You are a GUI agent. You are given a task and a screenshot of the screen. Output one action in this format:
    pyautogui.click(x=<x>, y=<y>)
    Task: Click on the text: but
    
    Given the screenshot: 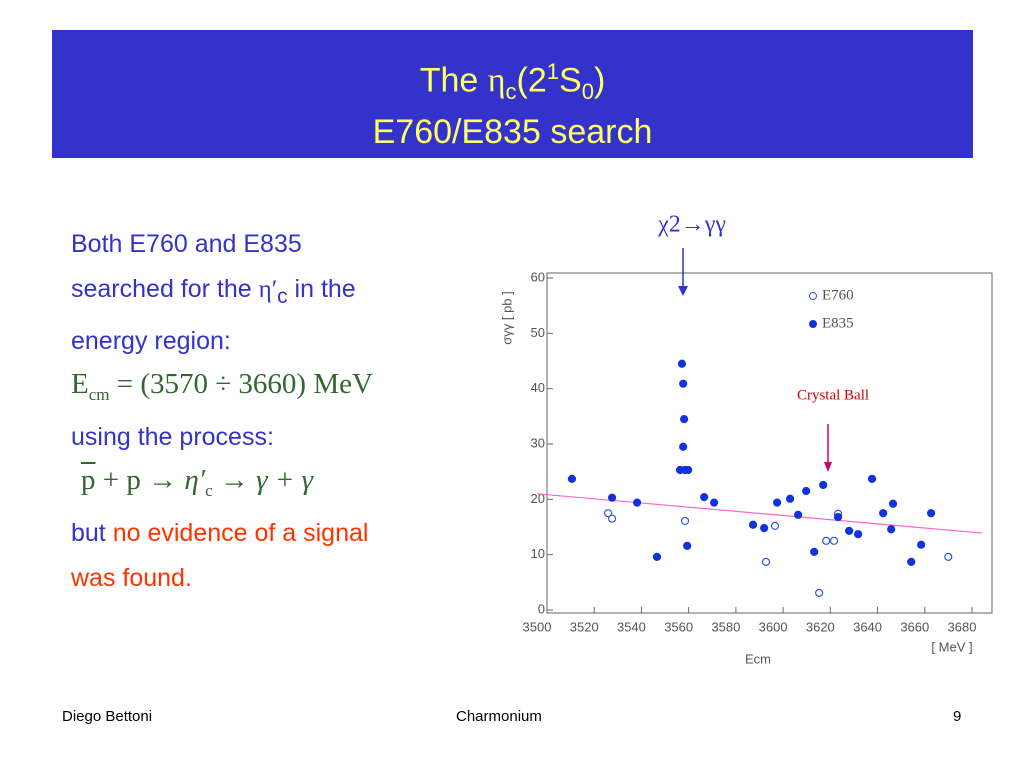 What is the action you would take?
    pyautogui.click(x=92, y=532)
    